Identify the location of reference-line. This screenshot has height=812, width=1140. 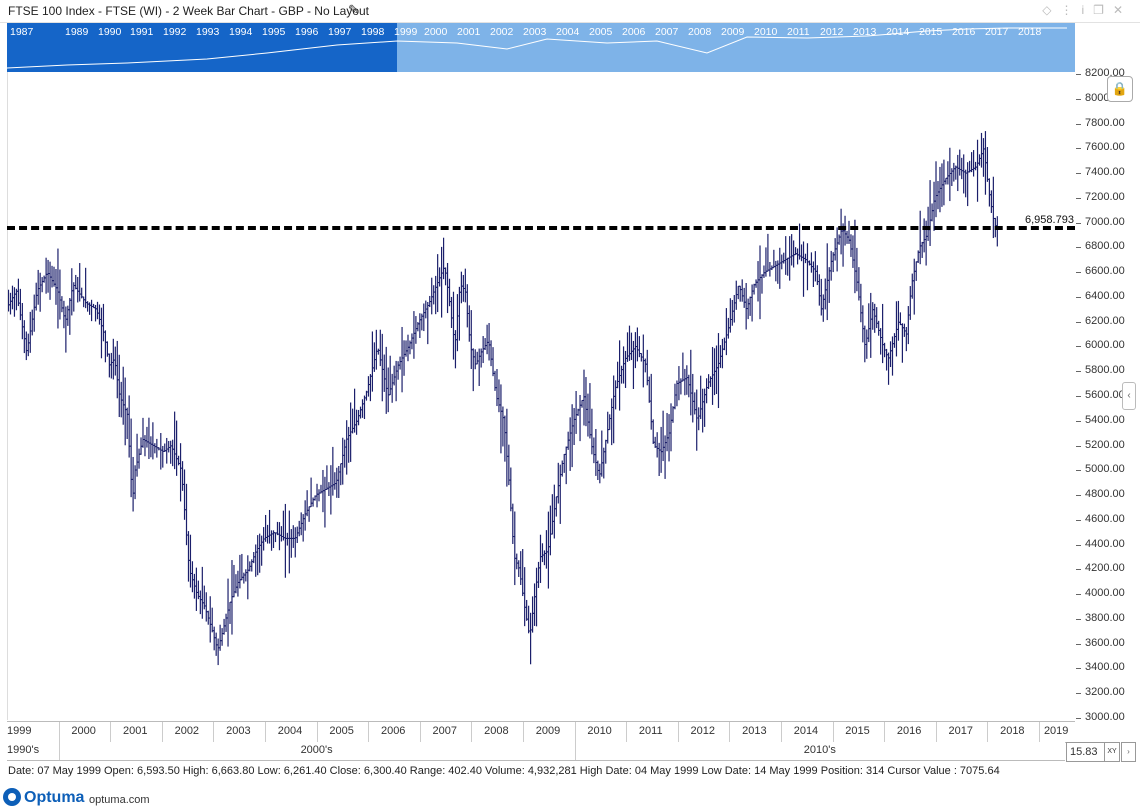
(541, 227).